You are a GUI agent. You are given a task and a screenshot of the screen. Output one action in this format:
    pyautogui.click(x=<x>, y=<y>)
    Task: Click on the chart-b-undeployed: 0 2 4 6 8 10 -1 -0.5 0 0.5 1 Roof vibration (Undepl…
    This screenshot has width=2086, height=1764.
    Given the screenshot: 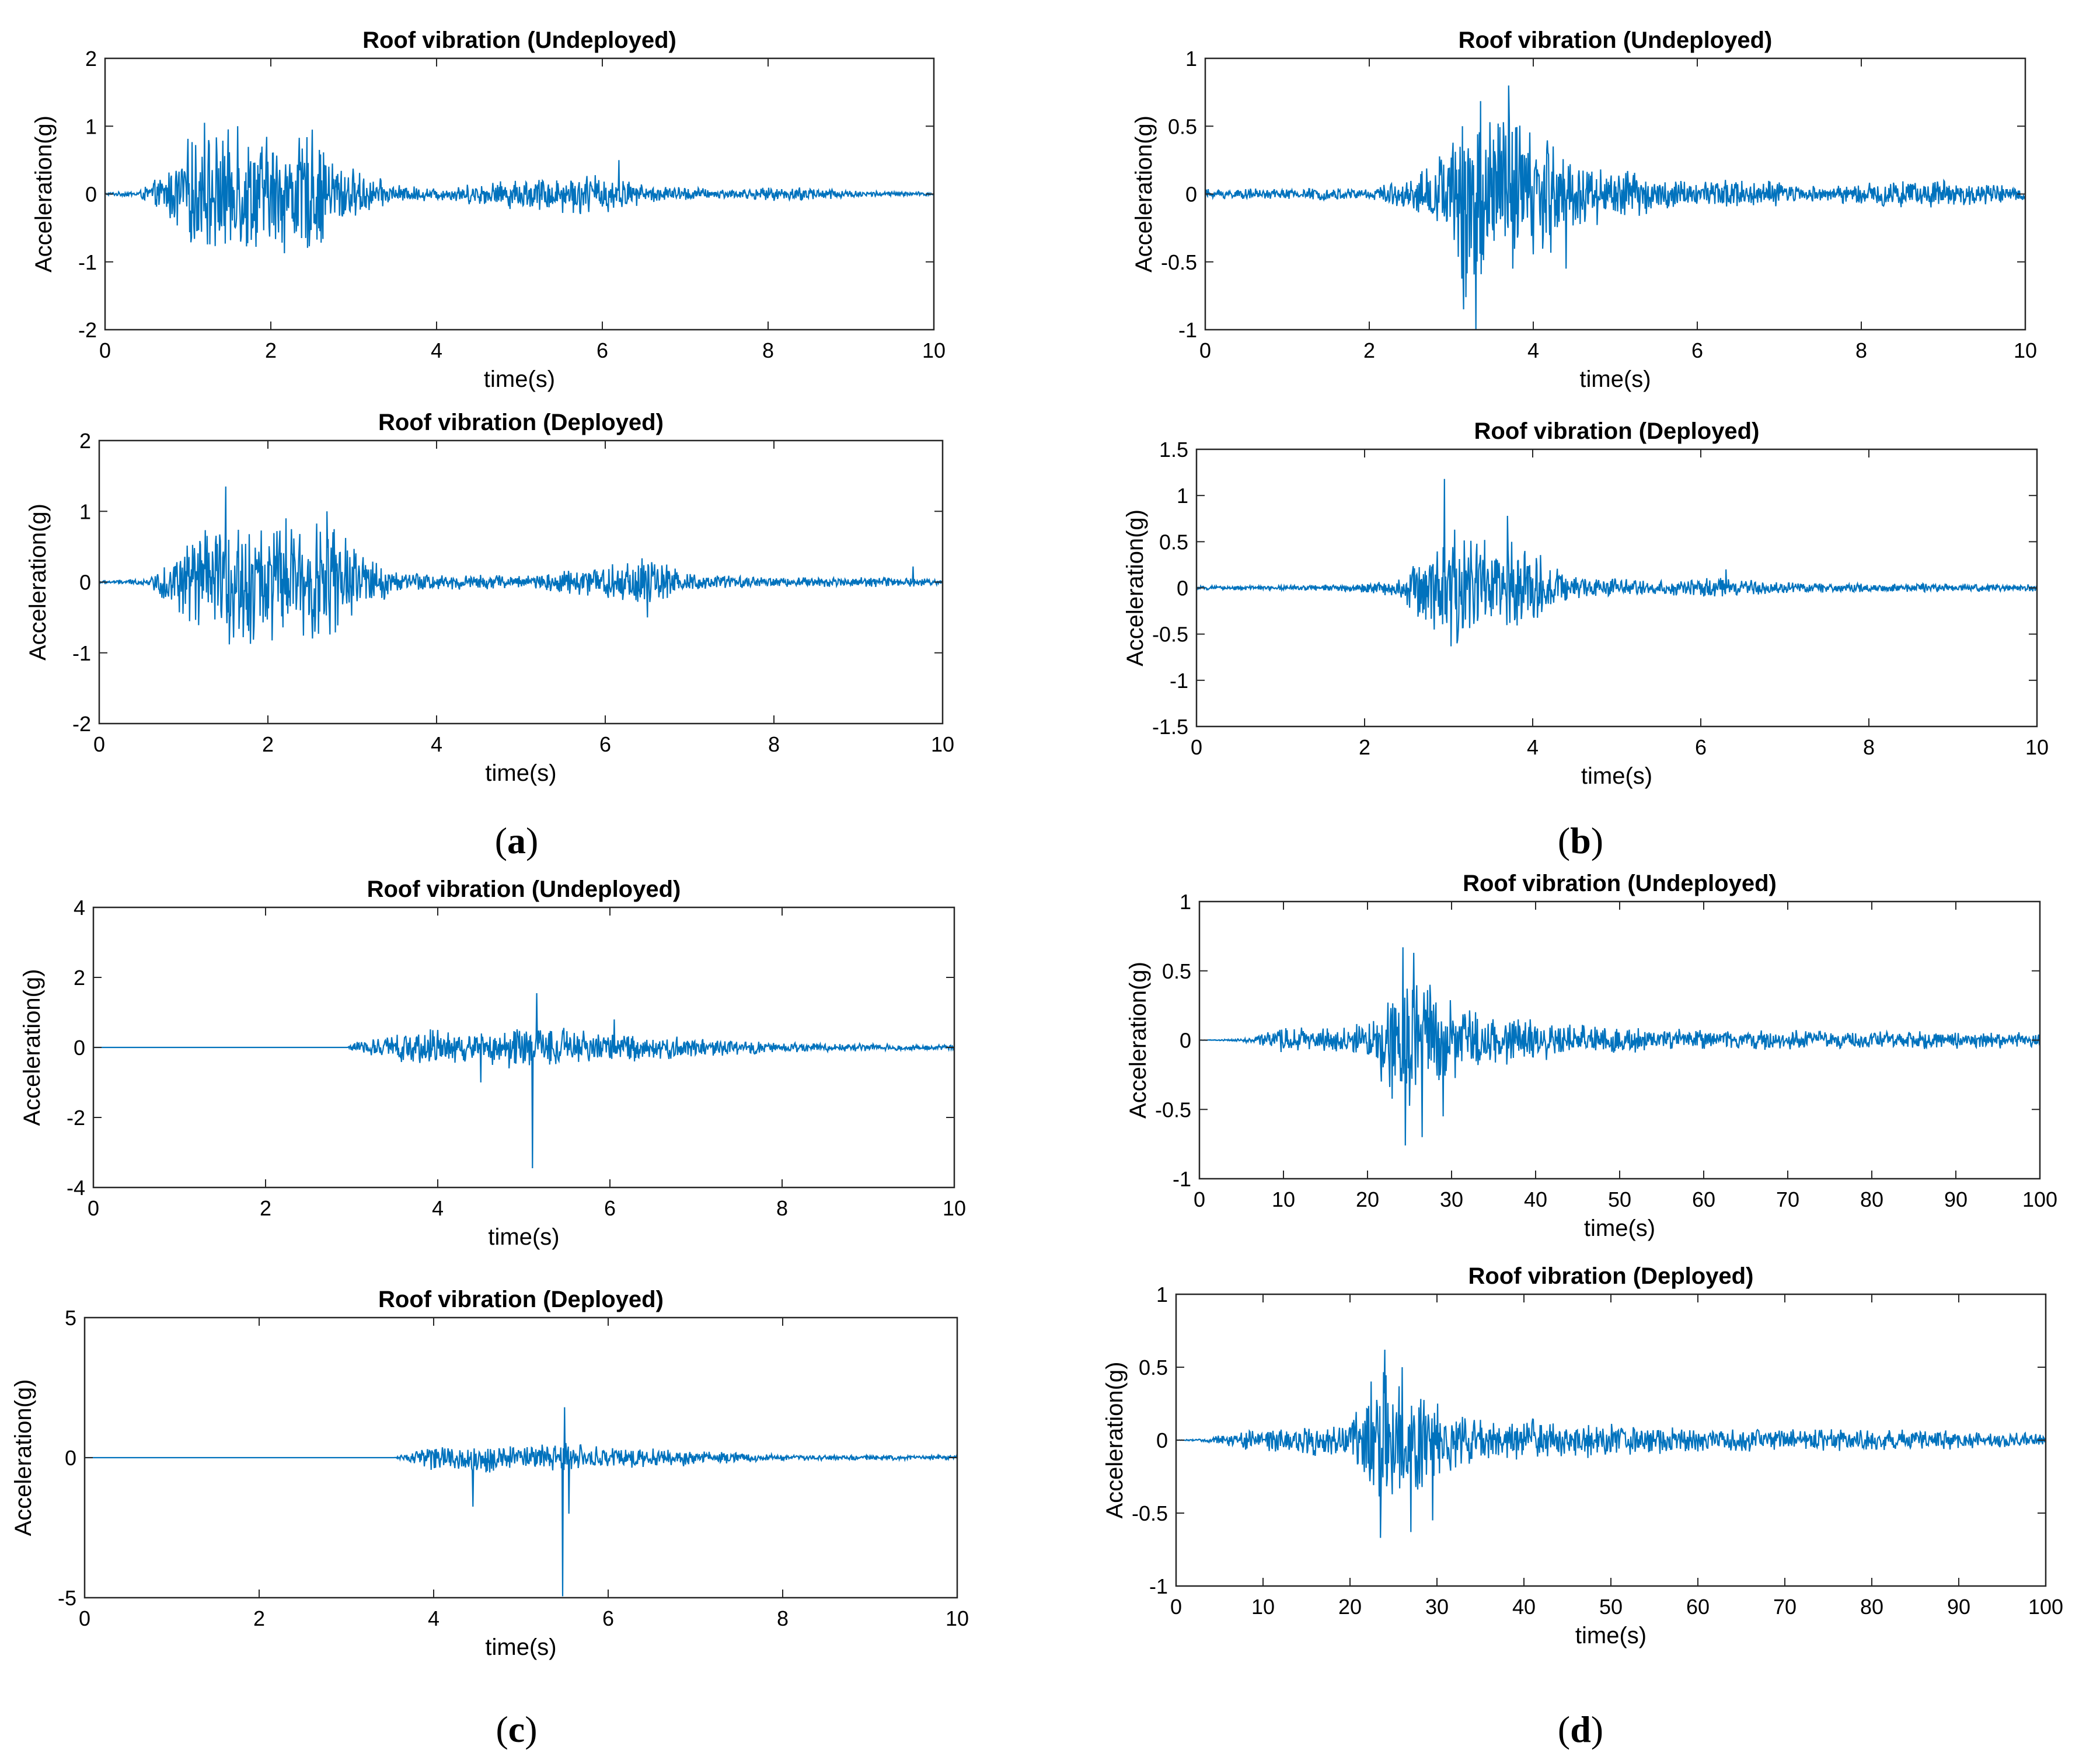 What is the action you would take?
    pyautogui.click(x=1584, y=210)
    